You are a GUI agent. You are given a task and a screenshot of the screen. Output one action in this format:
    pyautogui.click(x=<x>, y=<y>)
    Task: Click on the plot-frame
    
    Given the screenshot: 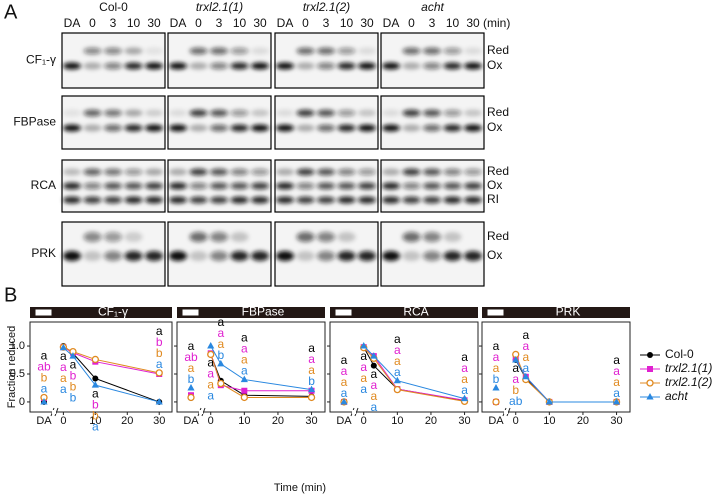 What is the action you would take?
    pyautogui.click(x=404, y=367)
    